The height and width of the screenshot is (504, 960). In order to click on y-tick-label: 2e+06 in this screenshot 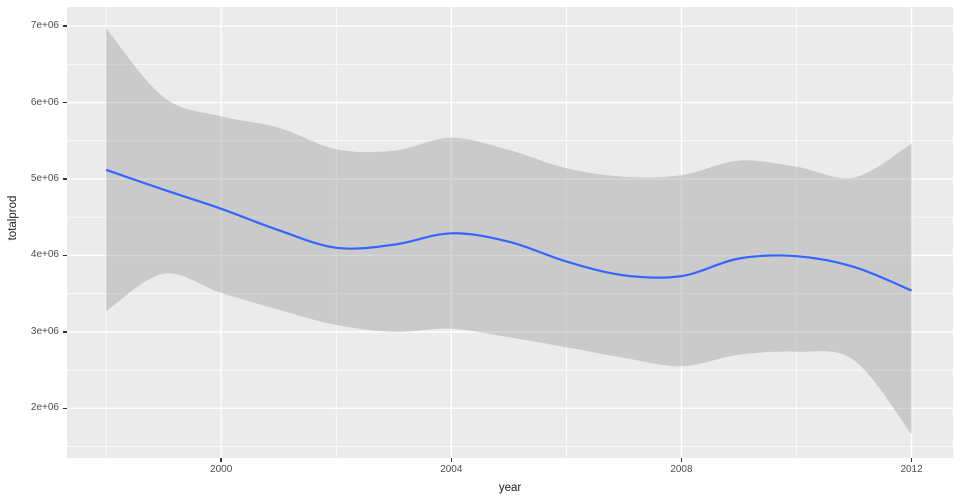, I will do `click(44, 408)`.